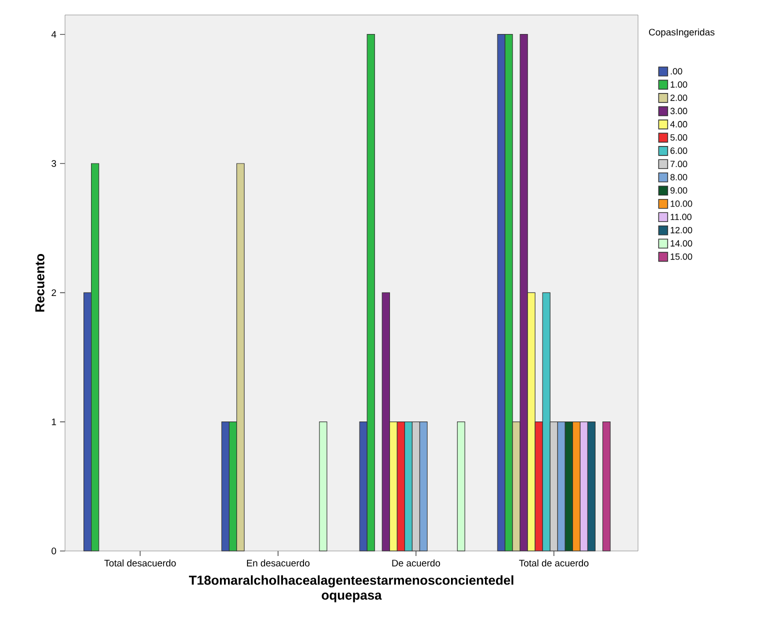 The height and width of the screenshot is (637, 771). Describe the element at coordinates (39, 283) in the screenshot. I see `y-axis-title: Recuento` at that location.